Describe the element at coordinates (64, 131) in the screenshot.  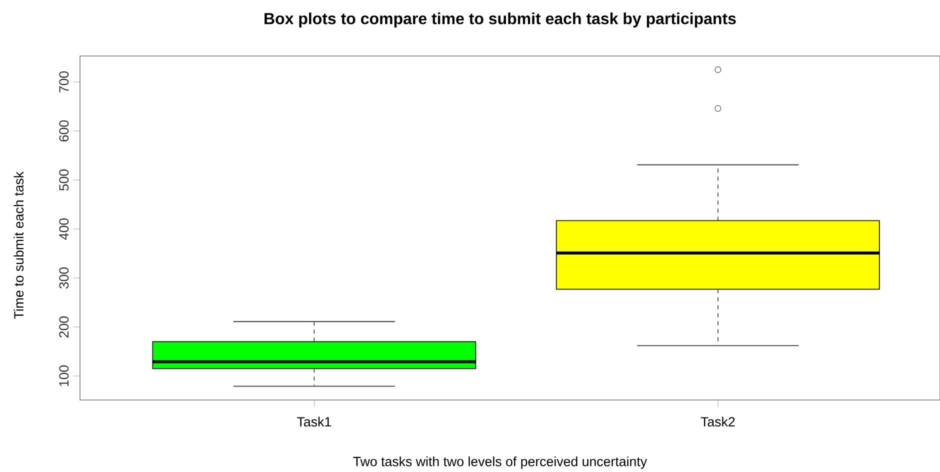
I see `y-tick-label: 600` at that location.